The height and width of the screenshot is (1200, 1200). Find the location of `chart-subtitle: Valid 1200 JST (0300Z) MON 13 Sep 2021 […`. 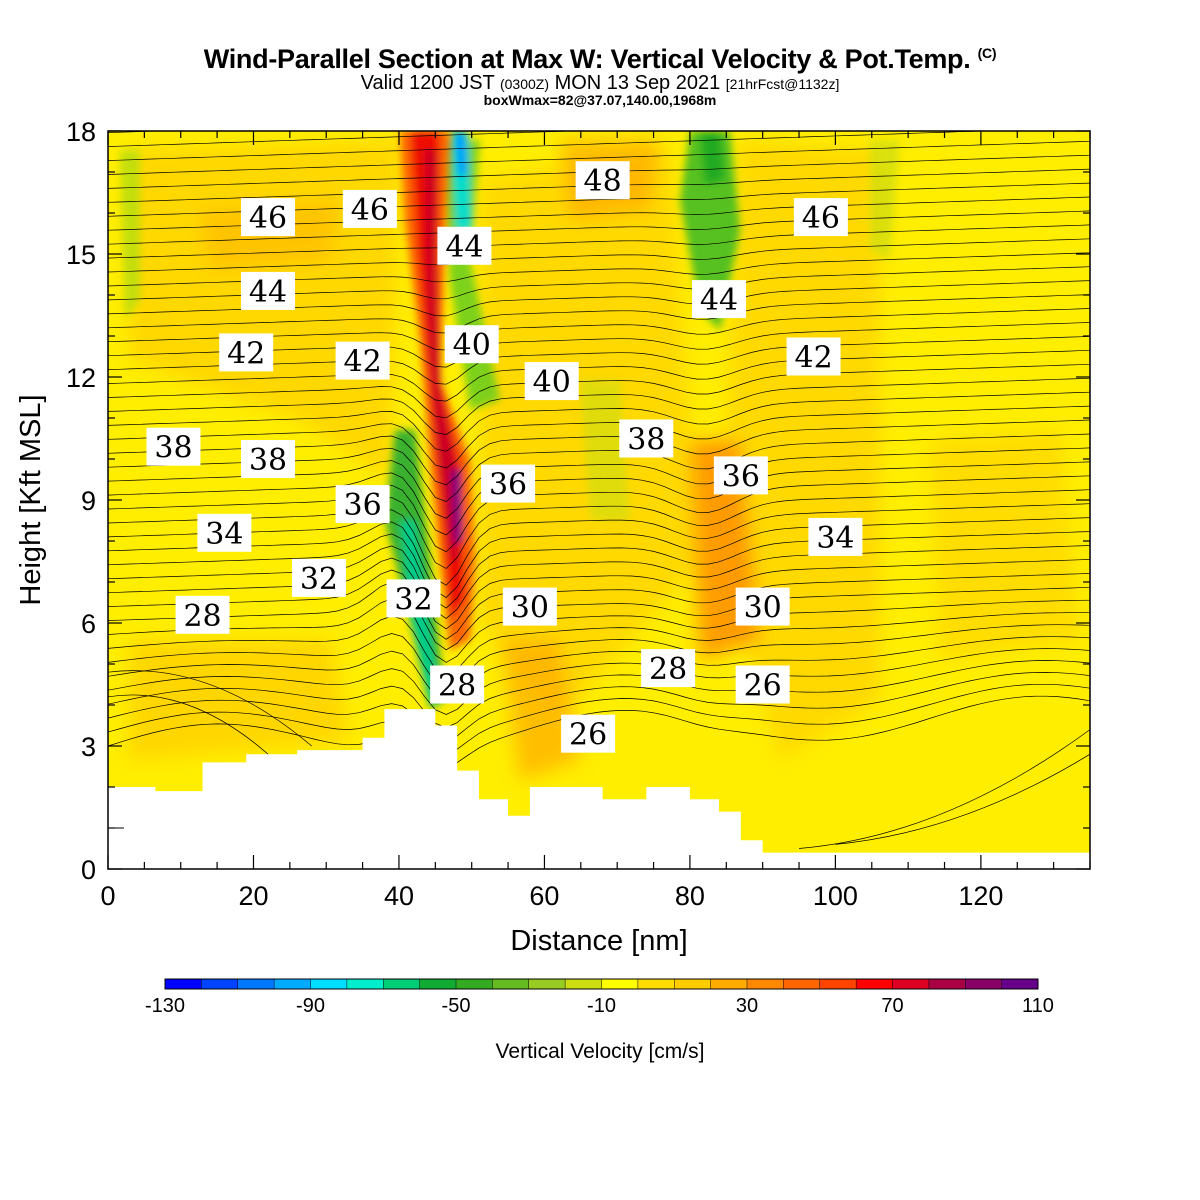

chart-subtitle: Valid 1200 JST (0300Z) MON 13 Sep 2021 [… is located at coordinates (600, 83).